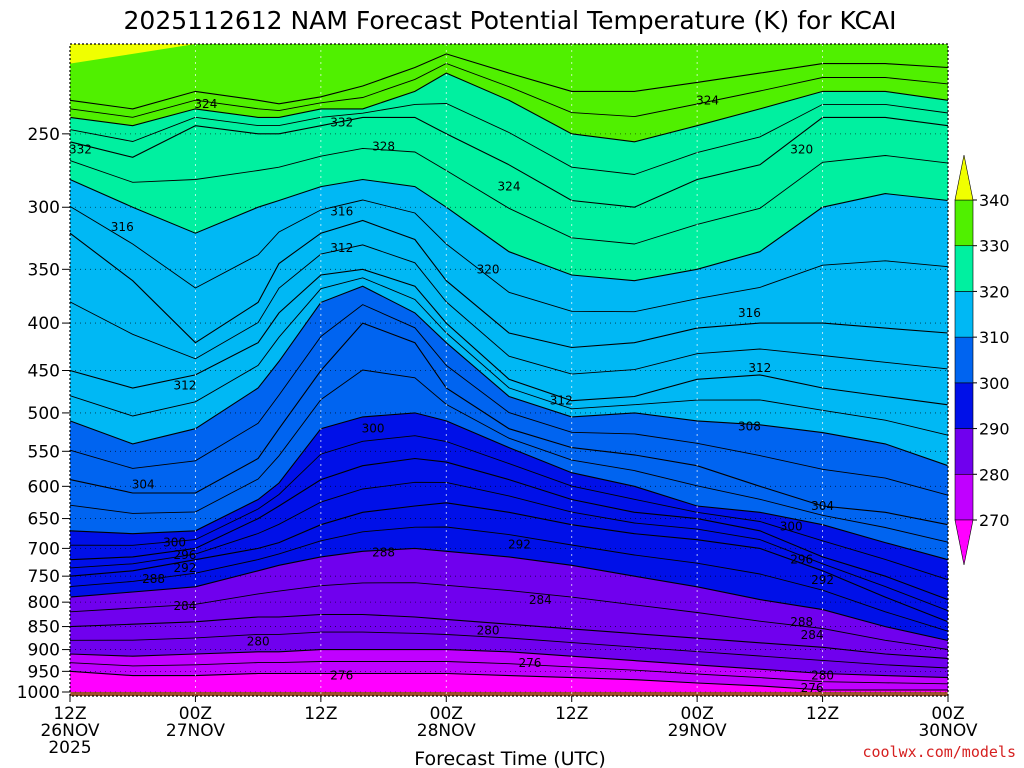 This screenshot has height=768, width=1024. I want to click on contour-label: 296, so click(185, 555).